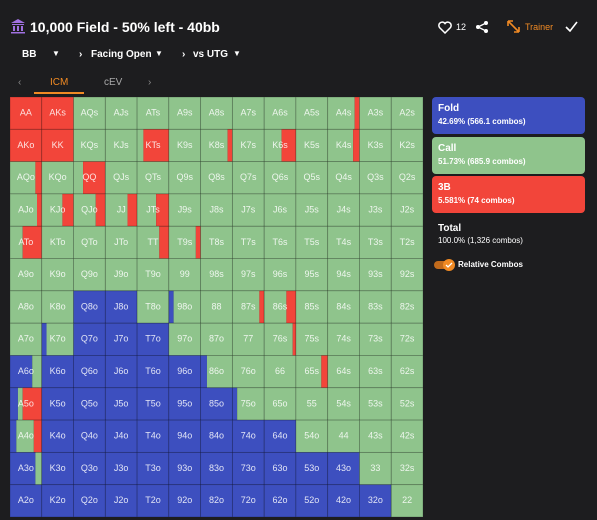 This screenshot has height=520, width=597. What do you see at coordinates (89, 306) in the screenshot?
I see `hand-label: Q8o` at bounding box center [89, 306].